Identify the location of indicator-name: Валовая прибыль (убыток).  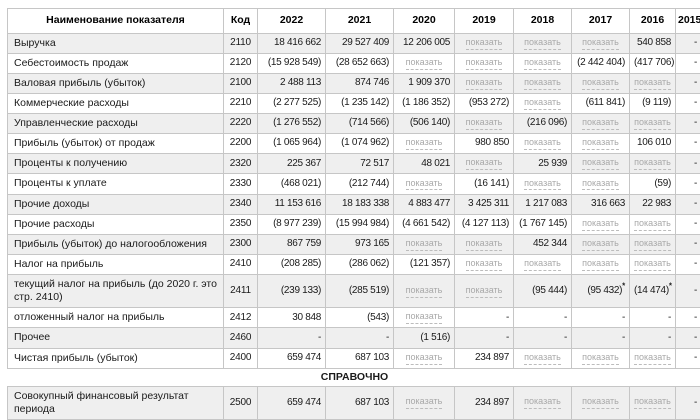
(116, 83).